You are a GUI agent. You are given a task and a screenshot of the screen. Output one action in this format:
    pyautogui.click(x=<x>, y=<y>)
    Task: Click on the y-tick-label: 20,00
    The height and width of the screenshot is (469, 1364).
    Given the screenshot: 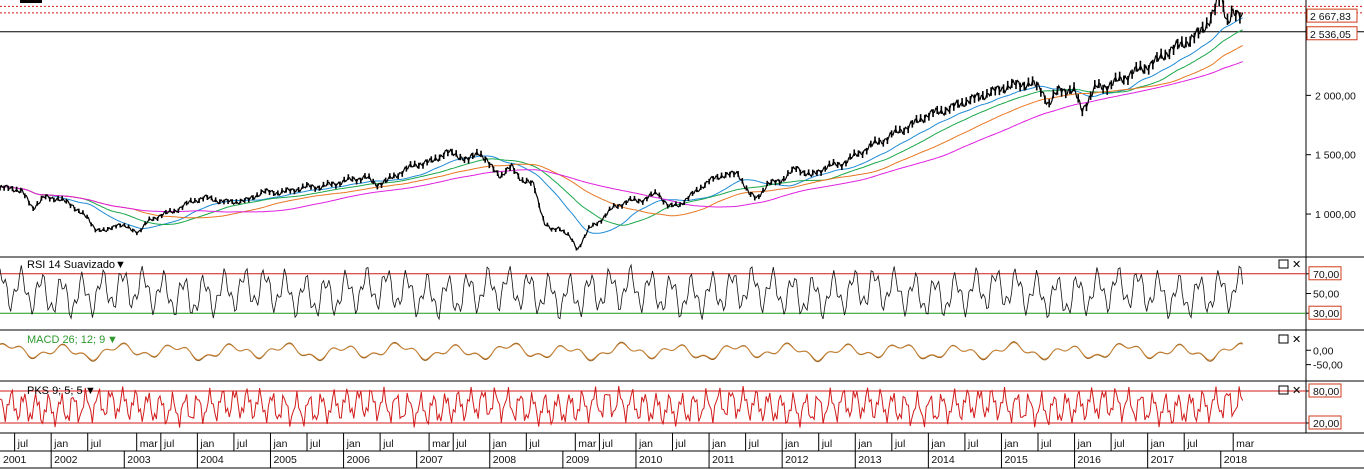 What is the action you would take?
    pyautogui.click(x=1326, y=424)
    